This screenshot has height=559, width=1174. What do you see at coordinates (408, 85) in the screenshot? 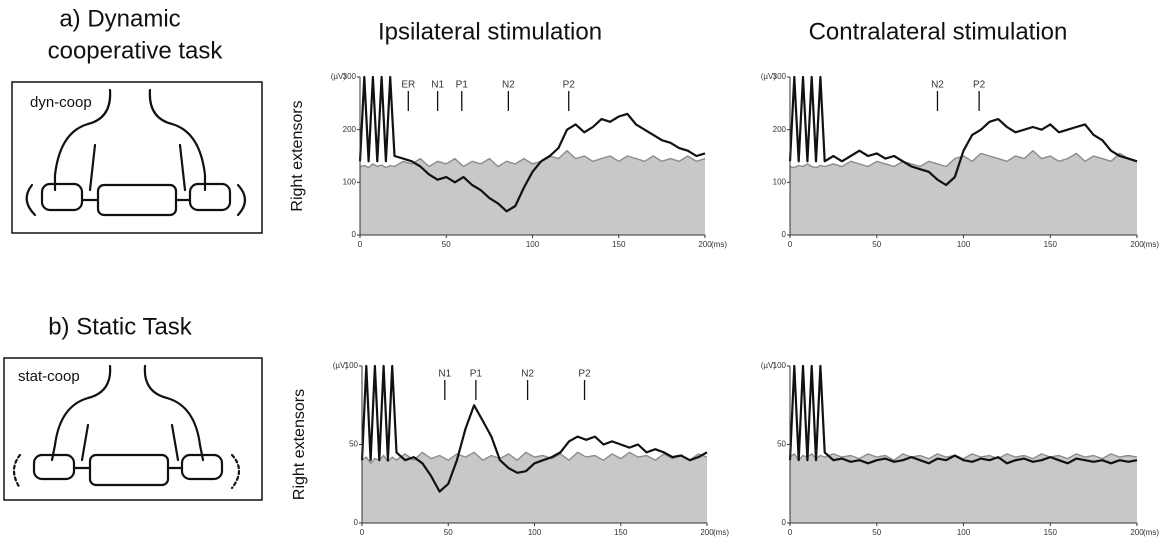
I see `component-label: ER` at bounding box center [408, 85].